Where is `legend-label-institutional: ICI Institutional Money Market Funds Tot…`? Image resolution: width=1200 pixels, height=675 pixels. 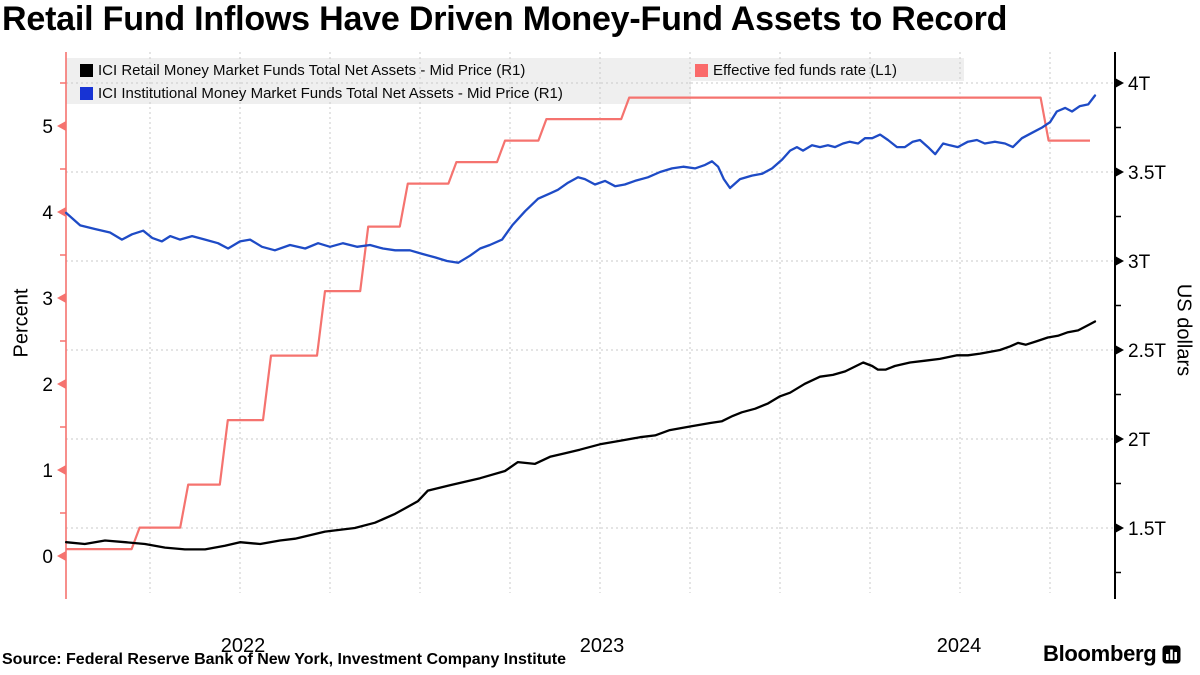 legend-label-institutional: ICI Institutional Money Market Funds Tot… is located at coordinates (330, 93).